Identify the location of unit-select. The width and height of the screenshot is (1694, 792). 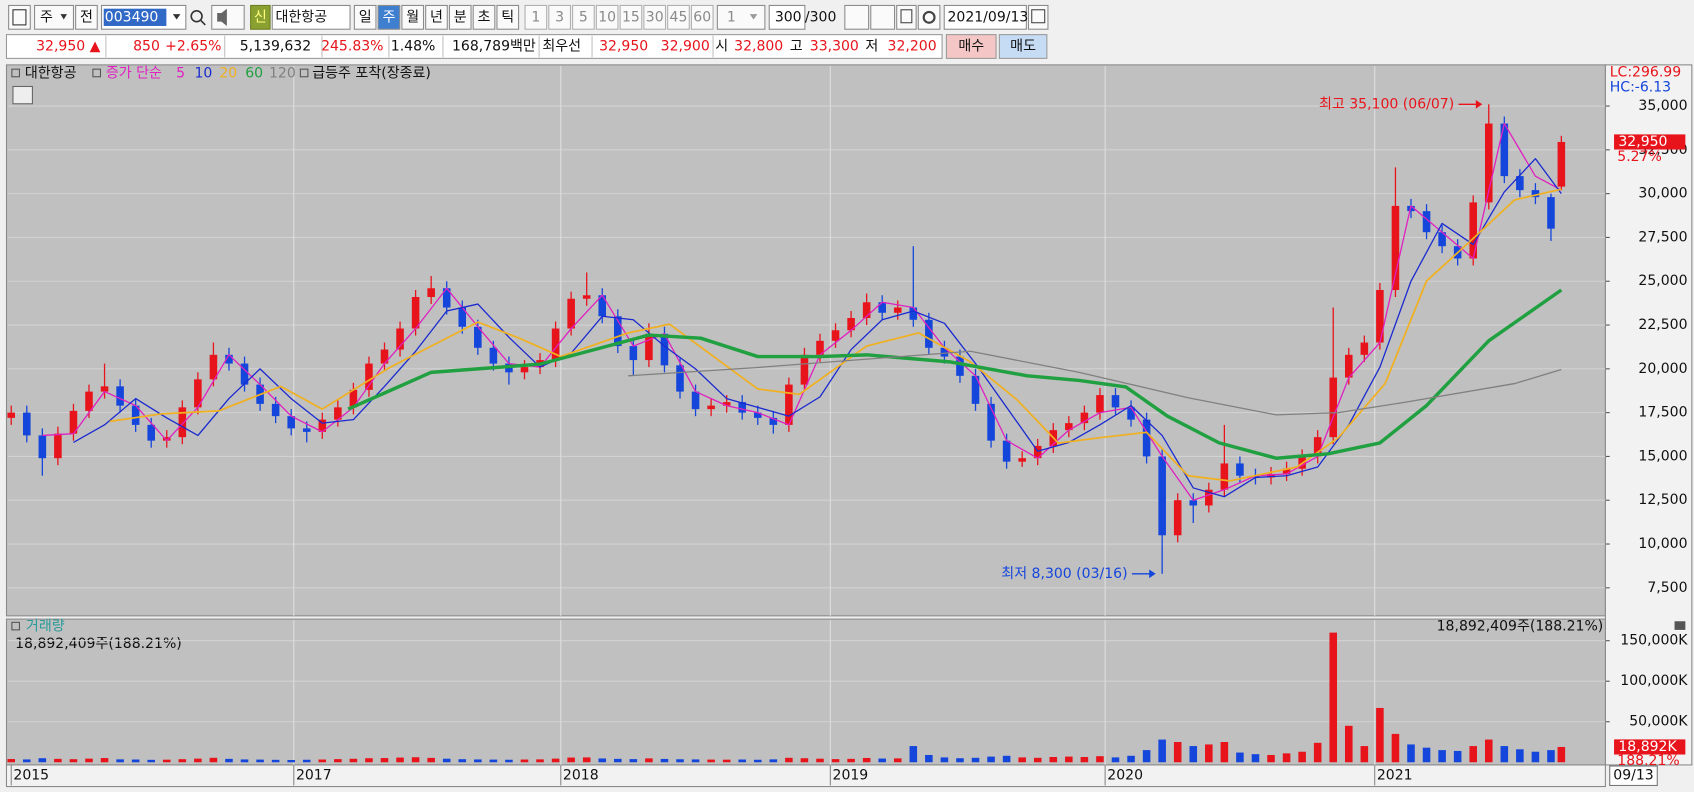
(741, 17).